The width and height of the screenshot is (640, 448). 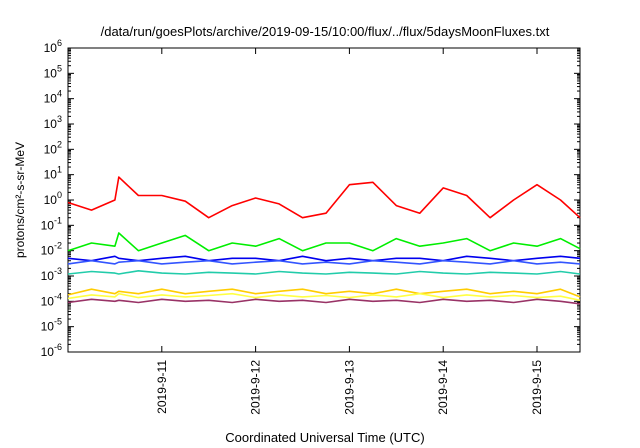 What do you see at coordinates (51, 325) in the screenshot?
I see `y-tick-label: 10⁻⁵` at bounding box center [51, 325].